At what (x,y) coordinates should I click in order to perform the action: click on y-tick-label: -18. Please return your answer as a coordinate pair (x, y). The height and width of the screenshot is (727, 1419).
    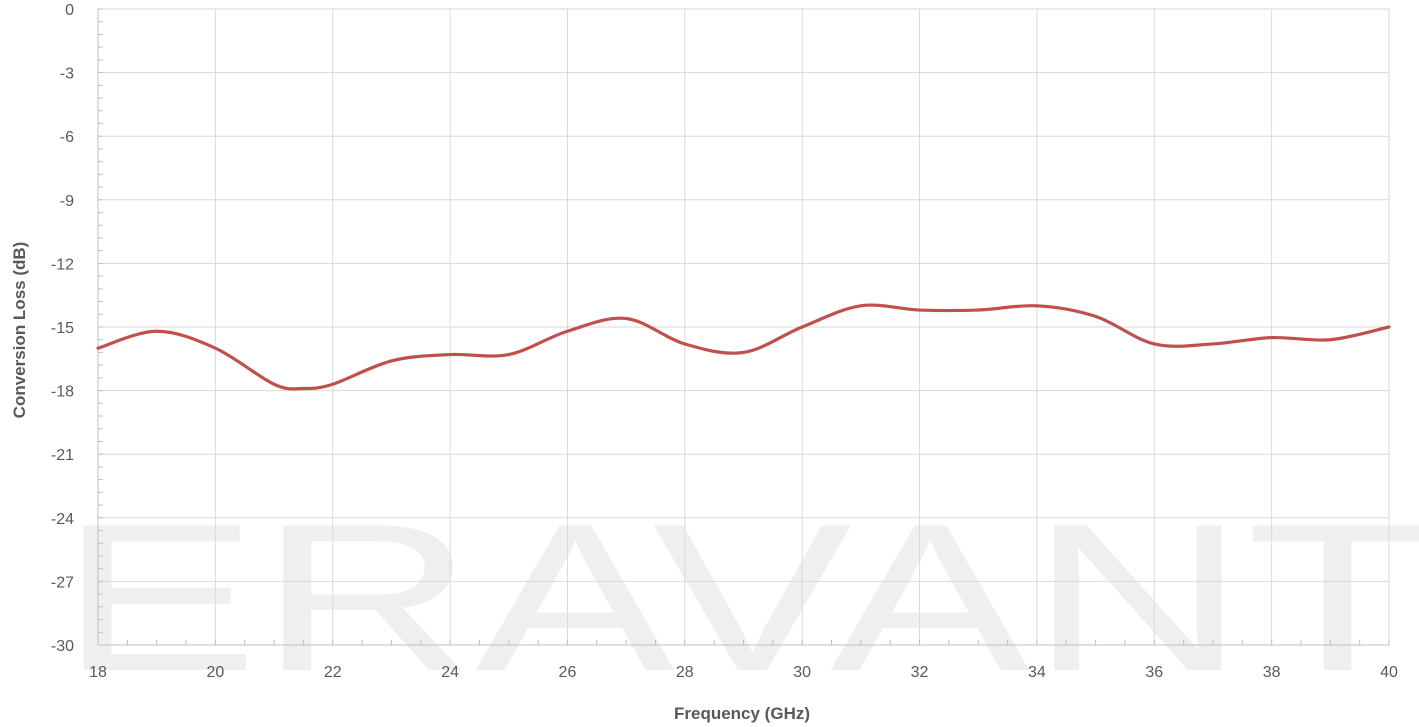
    Looking at the image, I should click on (62, 392).